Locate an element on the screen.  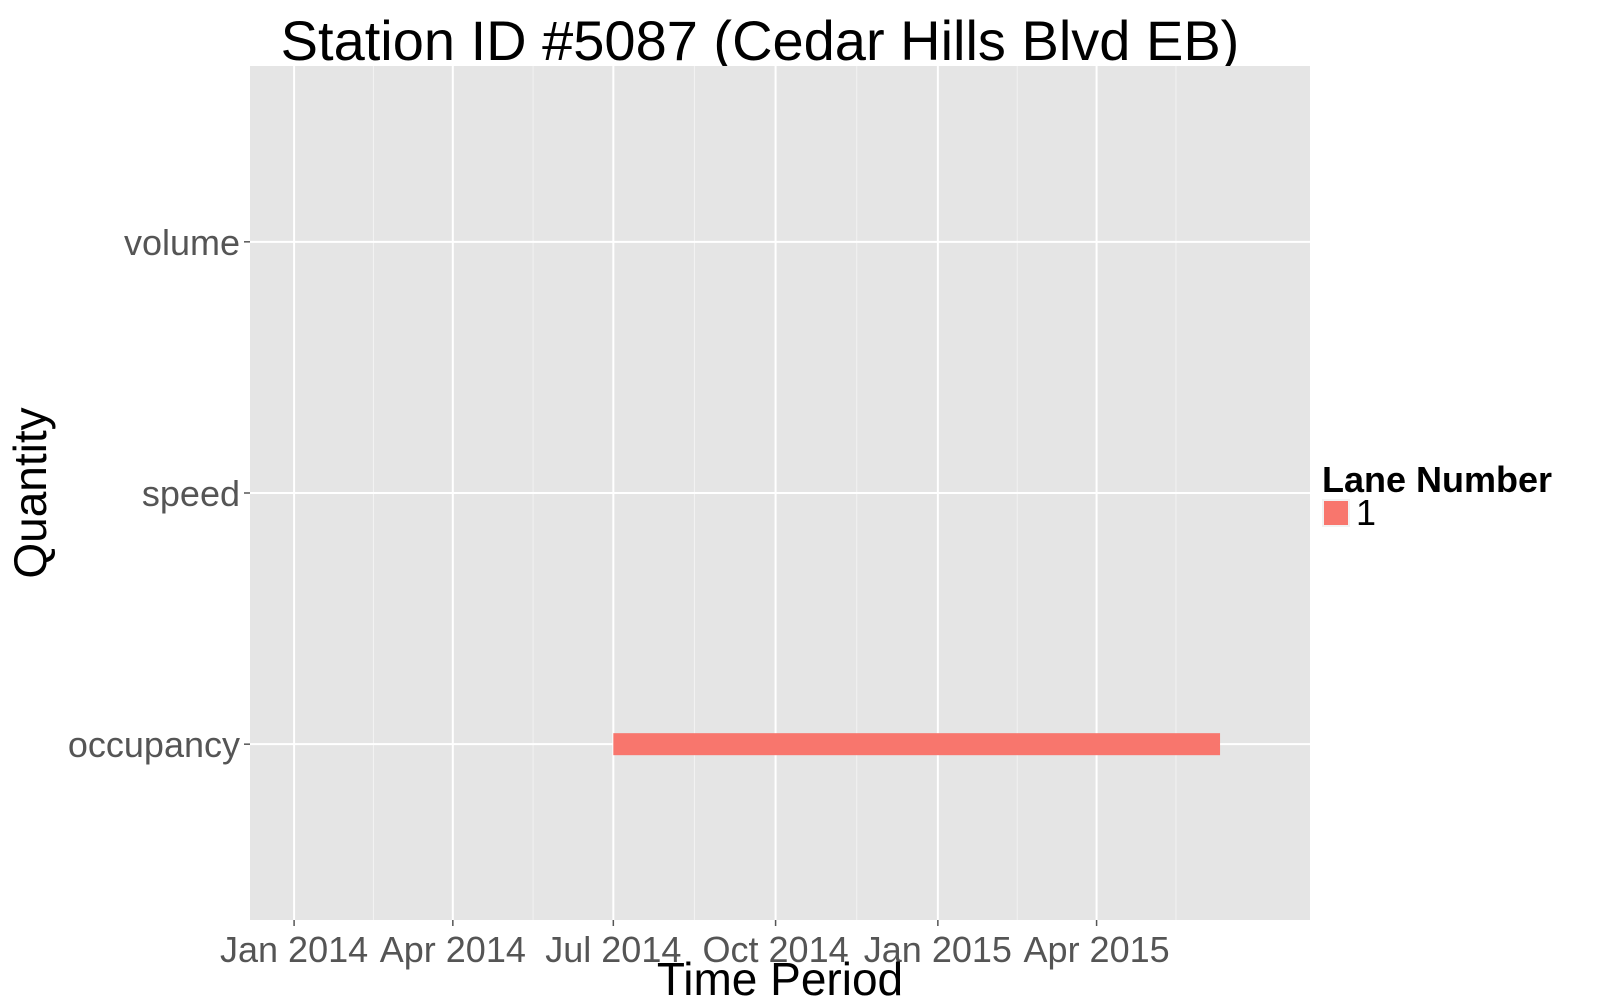
y-tick-label: volume is located at coordinates (182, 242).